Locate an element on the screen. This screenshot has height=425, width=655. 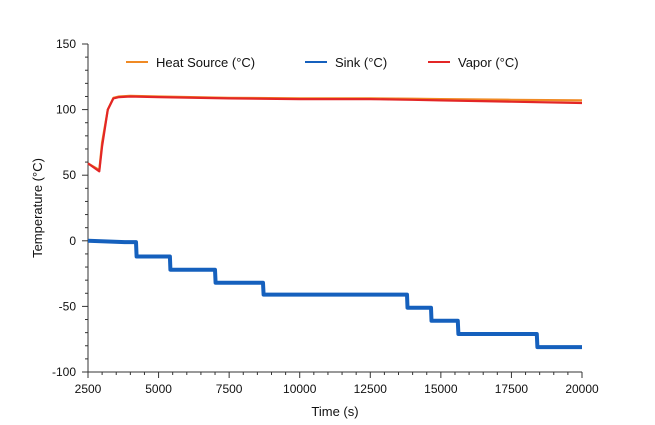
legend-label-0: Heat Source (°C) is located at coordinates (205, 62).